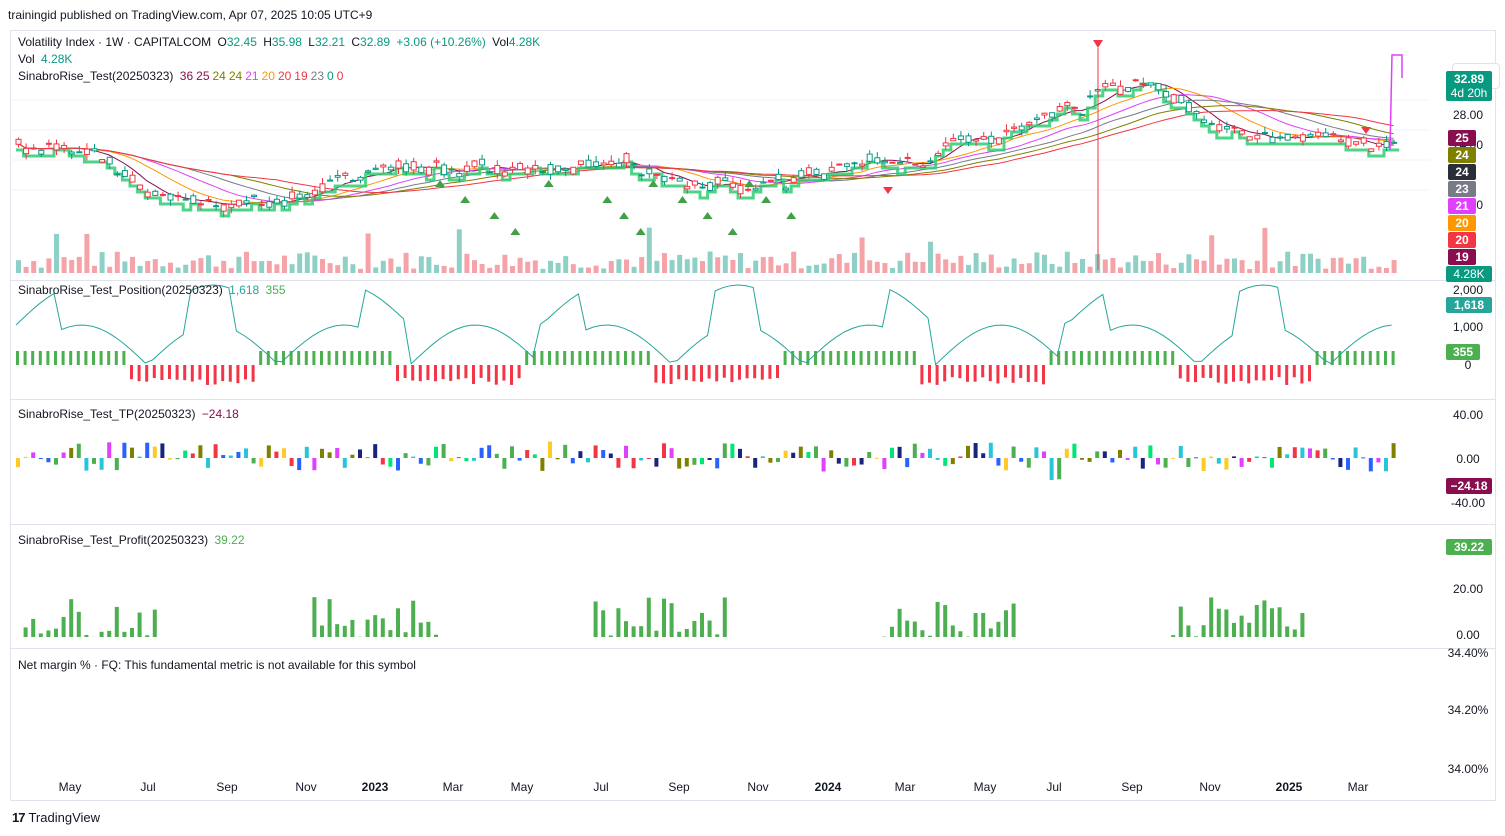  I want to click on symbol-title: Volatility Index · 1W · CAPITALCOM, so click(115, 42).